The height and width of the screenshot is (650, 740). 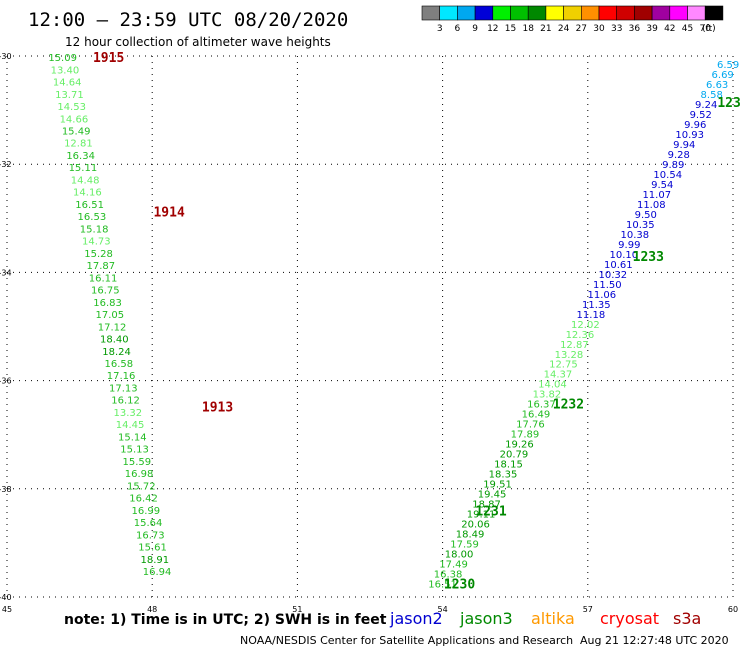 I want to click on wave-height-value: 16.34, so click(x=80, y=156).